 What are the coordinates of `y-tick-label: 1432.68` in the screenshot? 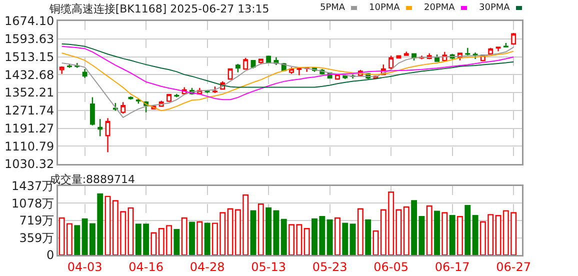 It's located at (29, 75).